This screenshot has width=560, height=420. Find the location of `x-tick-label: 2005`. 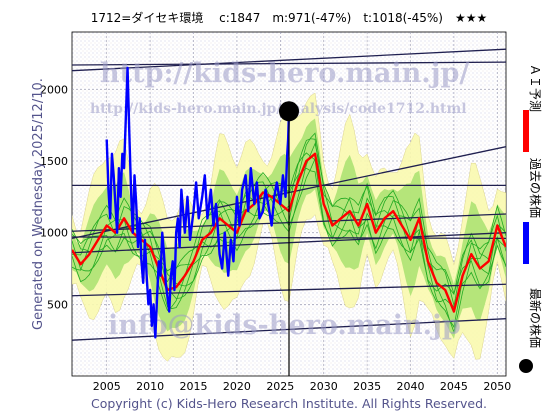

x-tick-label: 2005 is located at coordinates (107, 386).